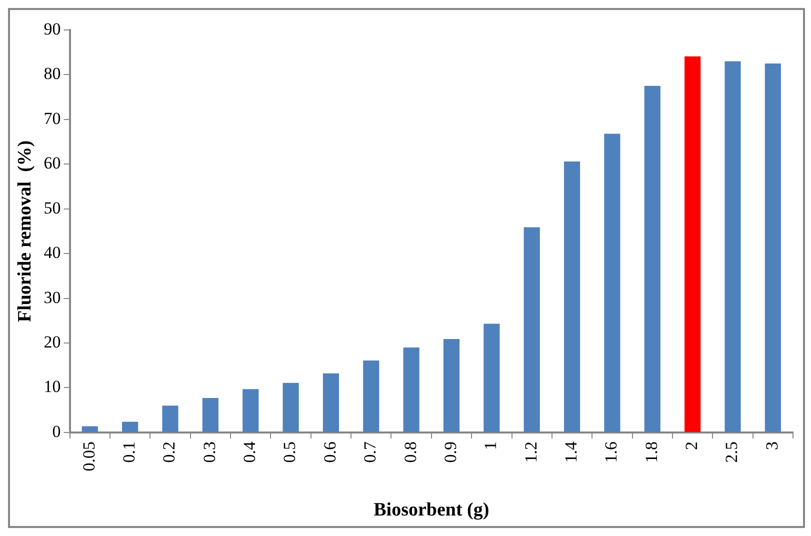  Describe the element at coordinates (52, 386) in the screenshot. I see `y-tick-label: 10` at that location.